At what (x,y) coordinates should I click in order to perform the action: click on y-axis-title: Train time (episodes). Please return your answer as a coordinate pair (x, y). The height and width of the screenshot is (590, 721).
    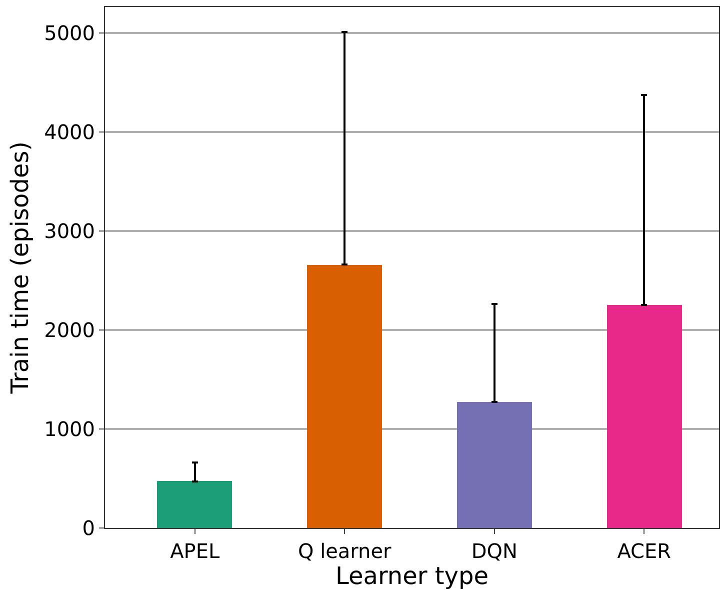
    Looking at the image, I should click on (20, 268).